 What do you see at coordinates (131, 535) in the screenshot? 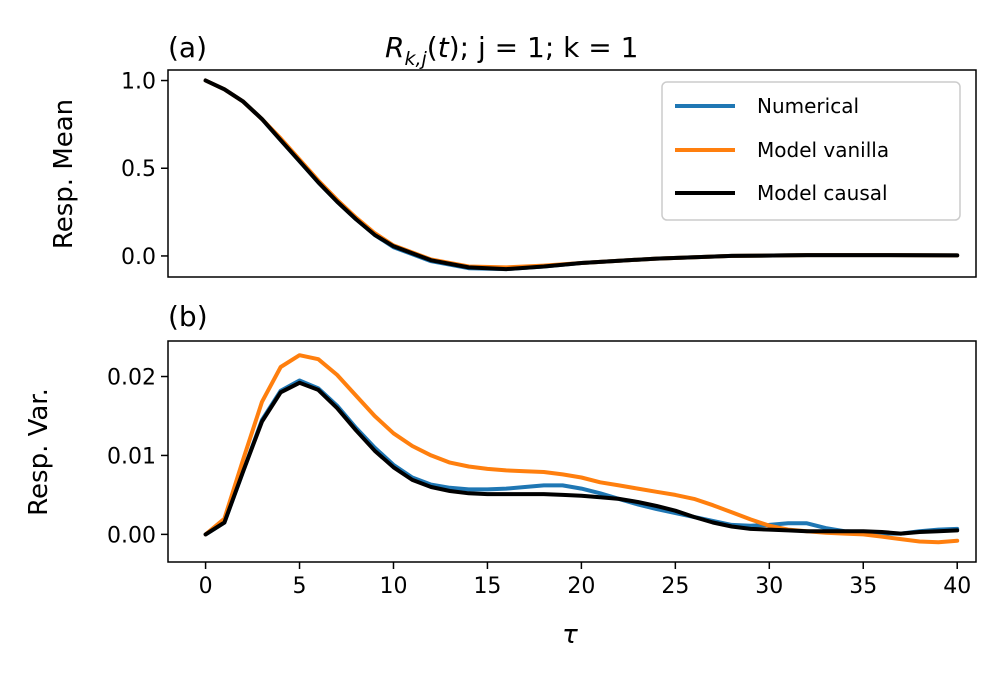
I see `panel-b-ytick-label: 0.00` at bounding box center [131, 535].